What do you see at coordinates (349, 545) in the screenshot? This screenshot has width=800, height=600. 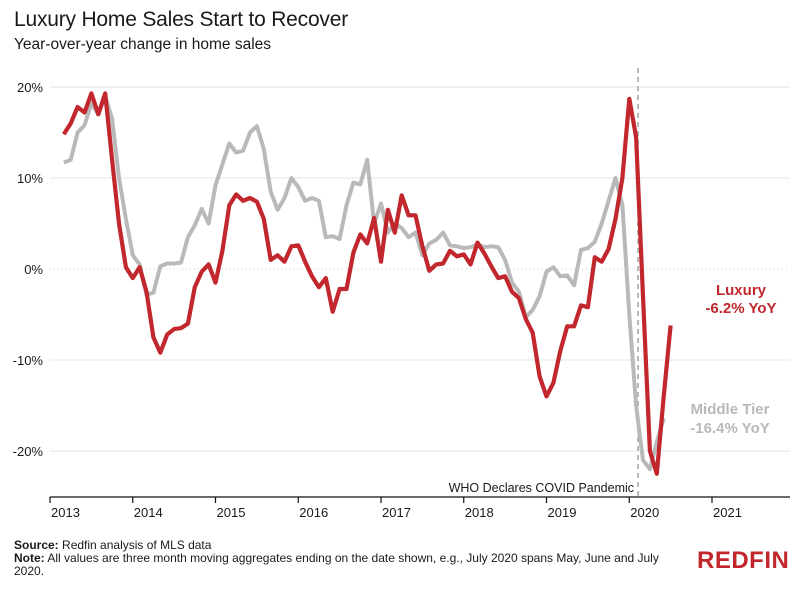 I see `source-line: Source: Redfin analysis of MLS data` at bounding box center [349, 545].